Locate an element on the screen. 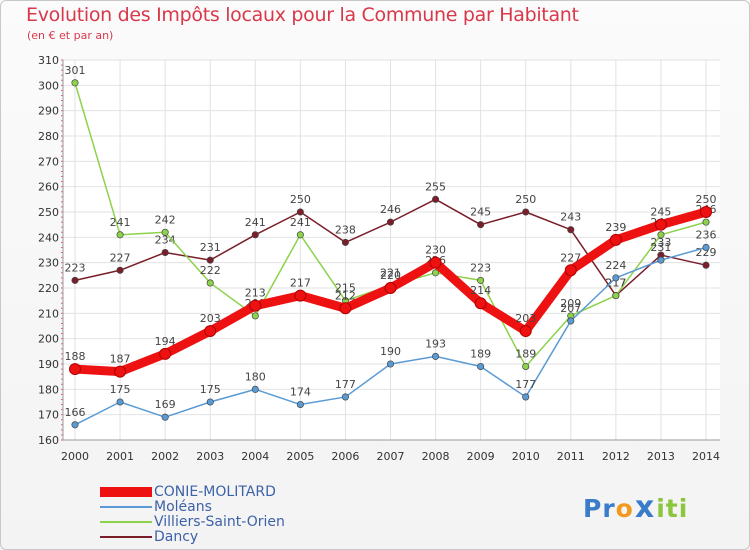  data-label: 212 is located at coordinates (345, 295).